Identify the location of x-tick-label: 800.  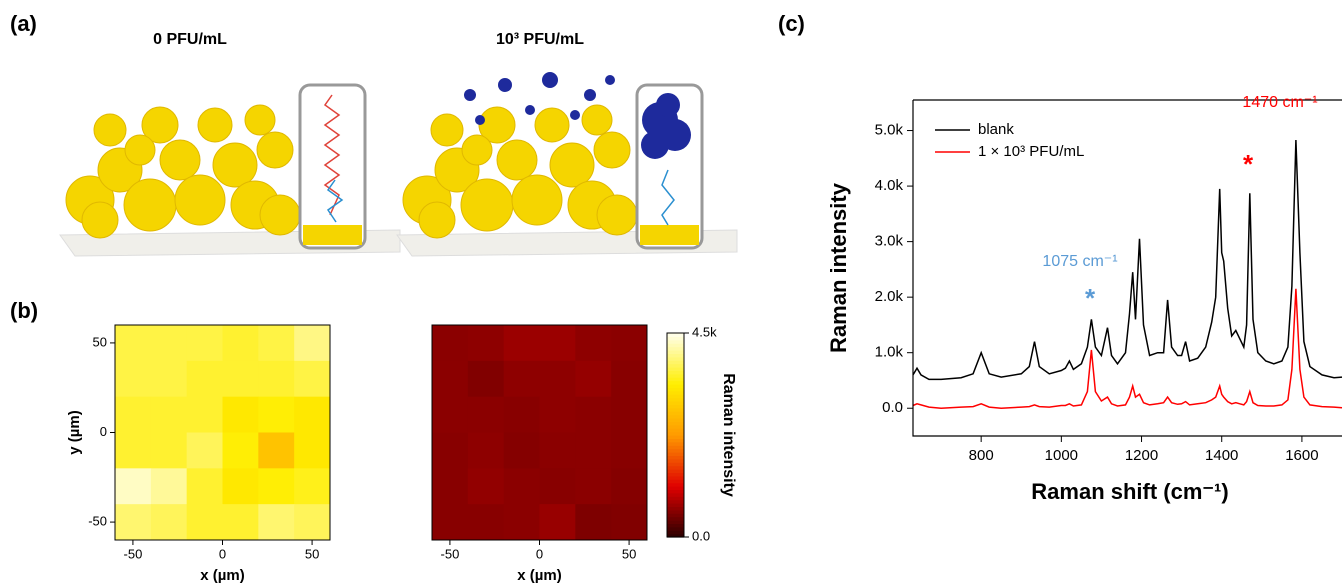
(981, 455).